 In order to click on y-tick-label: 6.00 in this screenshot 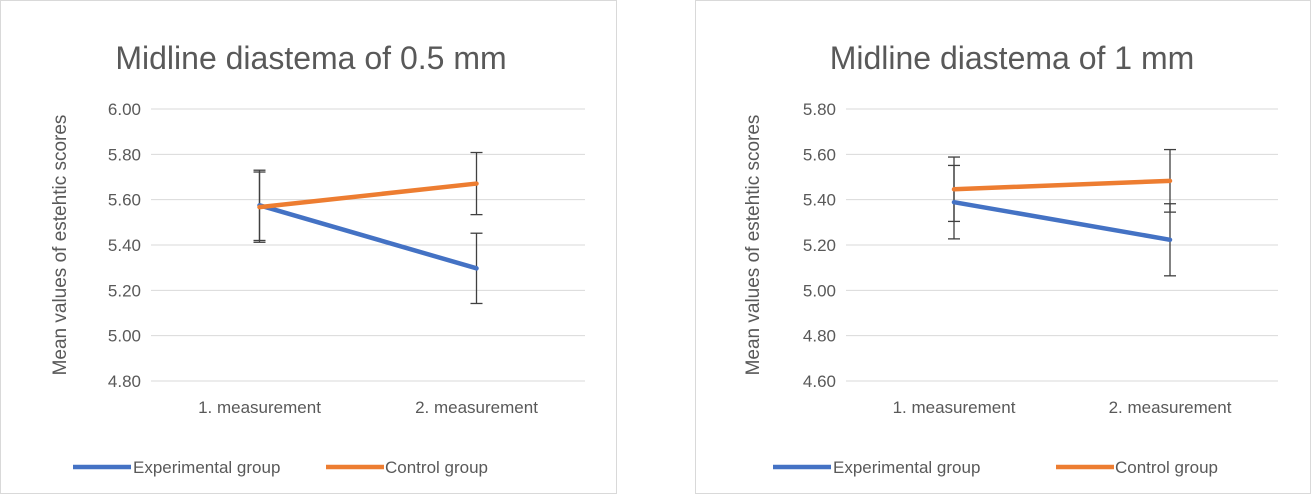, I will do `click(124, 109)`.